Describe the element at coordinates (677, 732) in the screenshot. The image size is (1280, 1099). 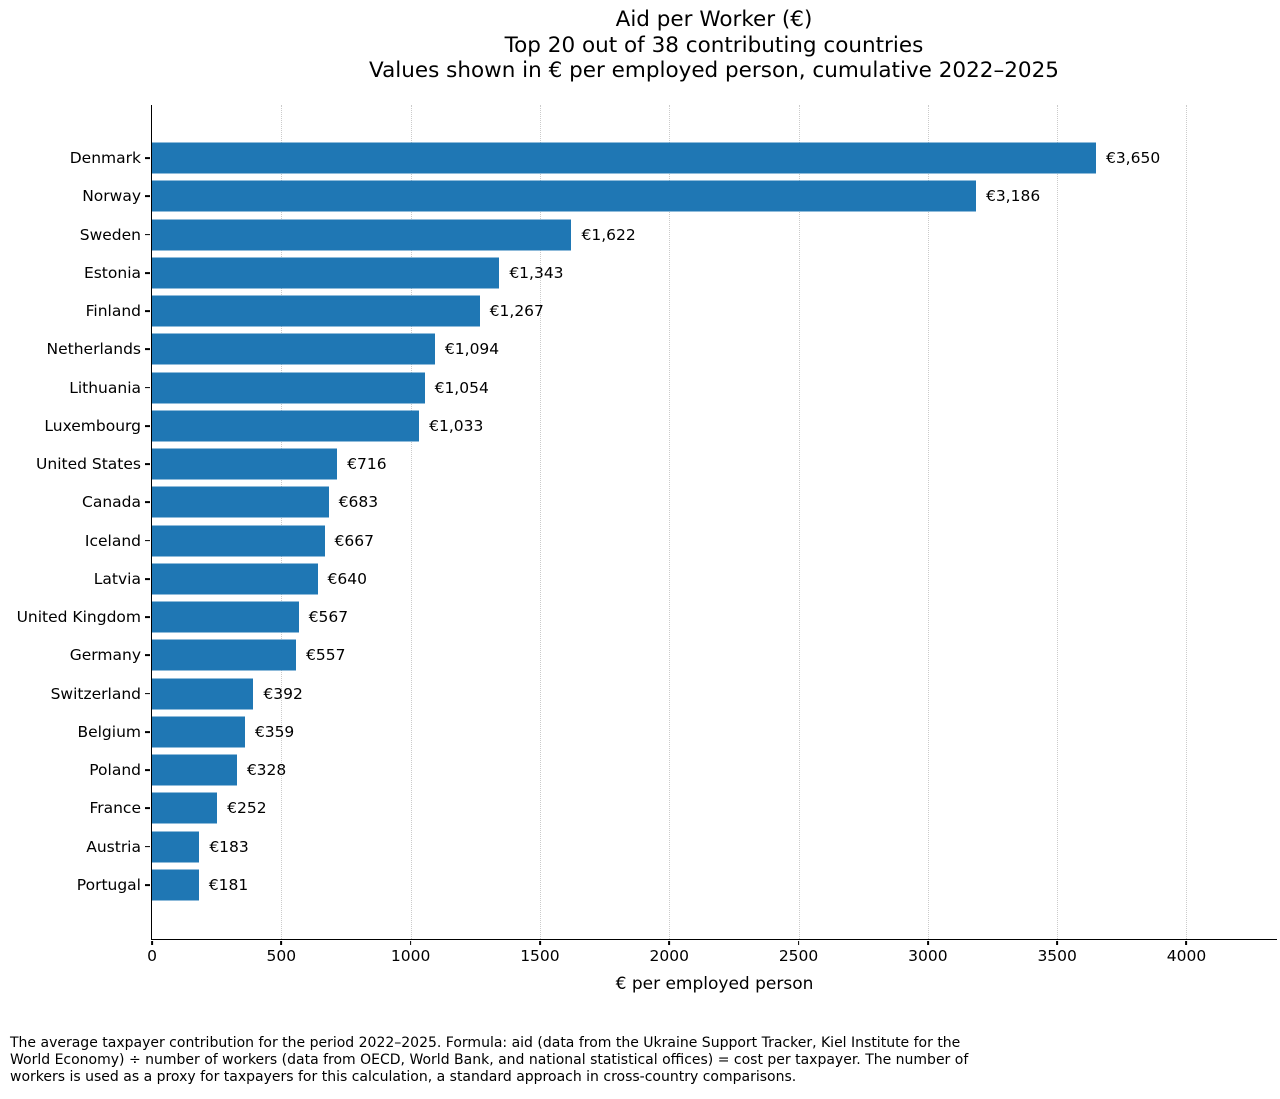
I see `bar-row: Belgium €359` at that location.